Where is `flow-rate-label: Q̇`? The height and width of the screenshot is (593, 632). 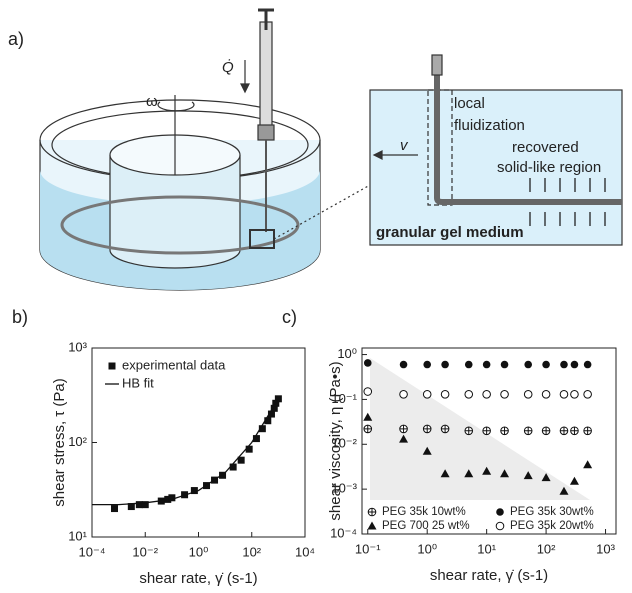
flow-rate-label: Q̇ is located at coordinates (228, 67).